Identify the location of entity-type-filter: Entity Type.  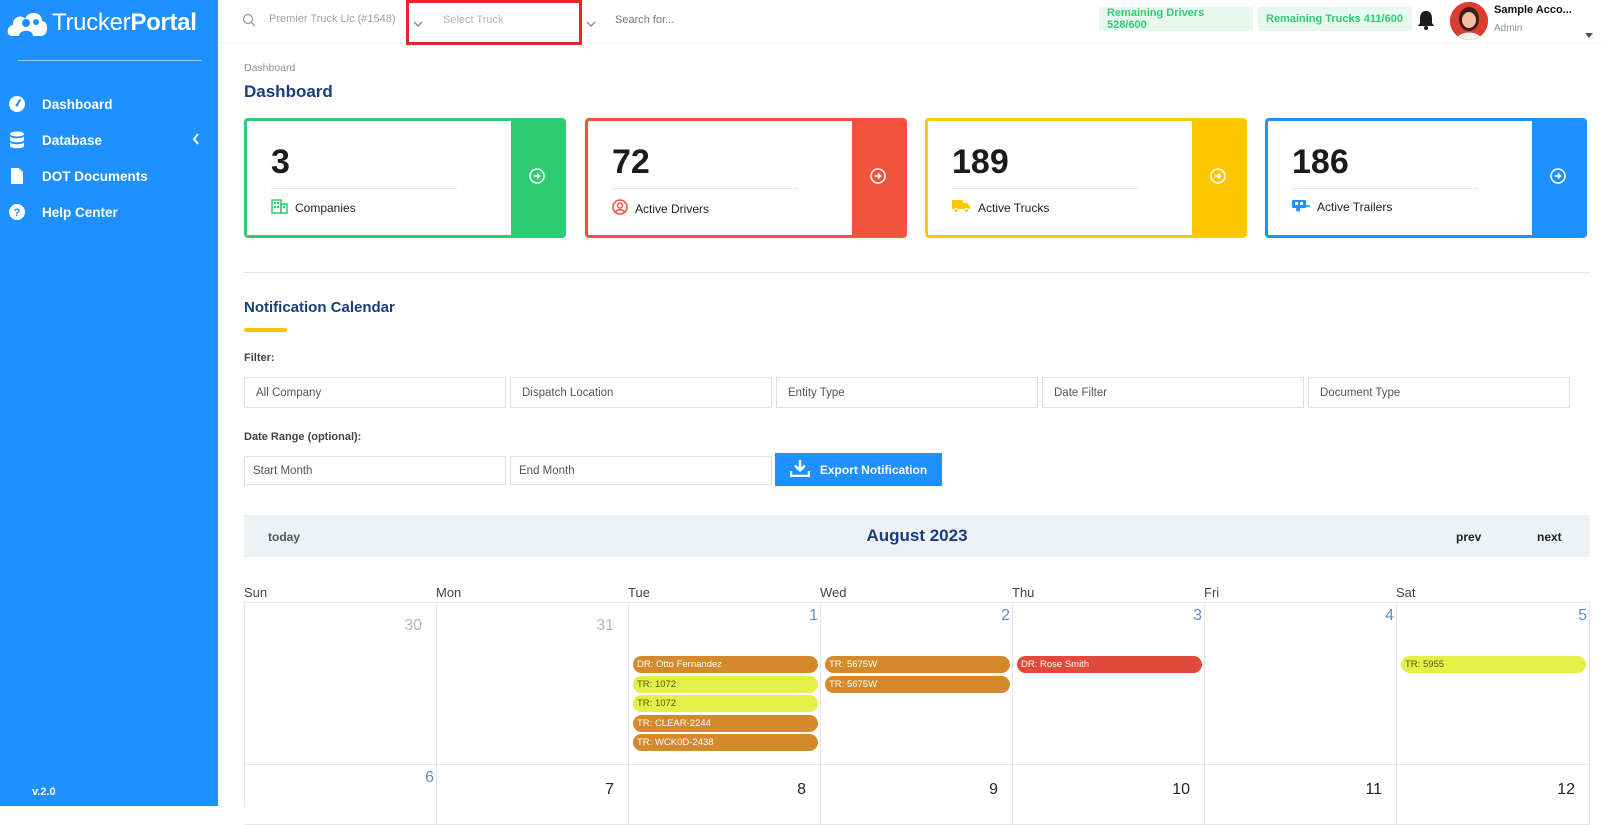
(907, 392).